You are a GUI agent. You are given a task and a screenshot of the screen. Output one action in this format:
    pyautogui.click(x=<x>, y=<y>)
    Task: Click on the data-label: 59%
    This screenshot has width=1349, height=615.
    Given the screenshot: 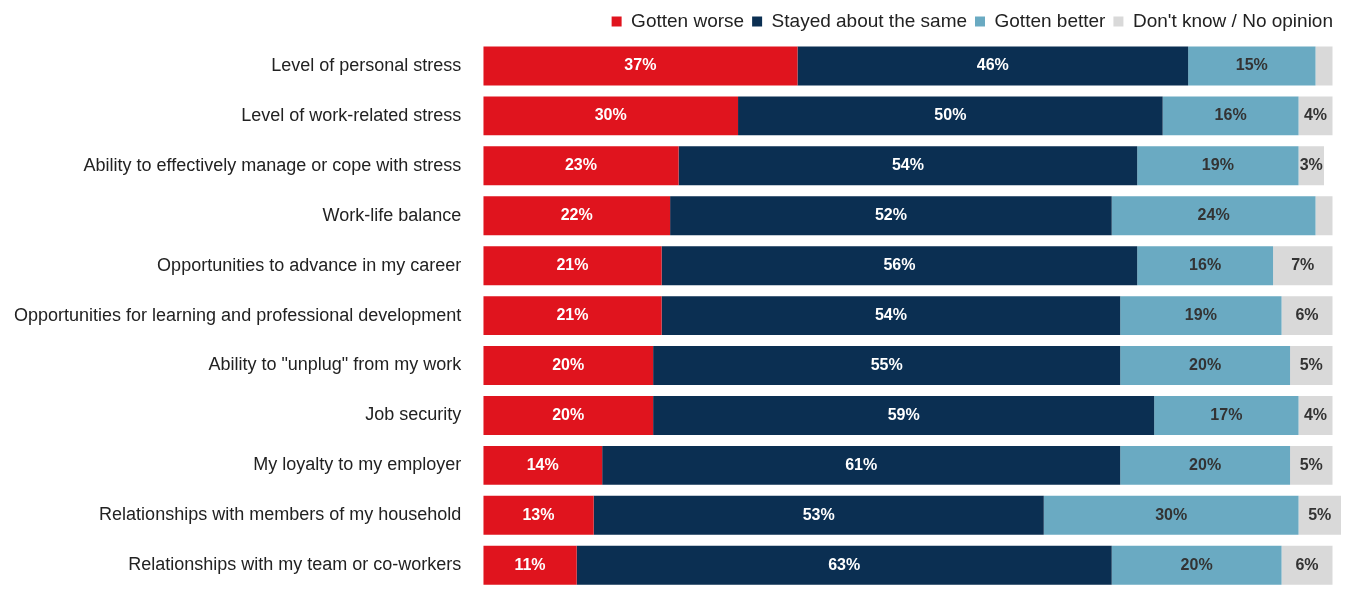 What is the action you would take?
    pyautogui.click(x=903, y=414)
    